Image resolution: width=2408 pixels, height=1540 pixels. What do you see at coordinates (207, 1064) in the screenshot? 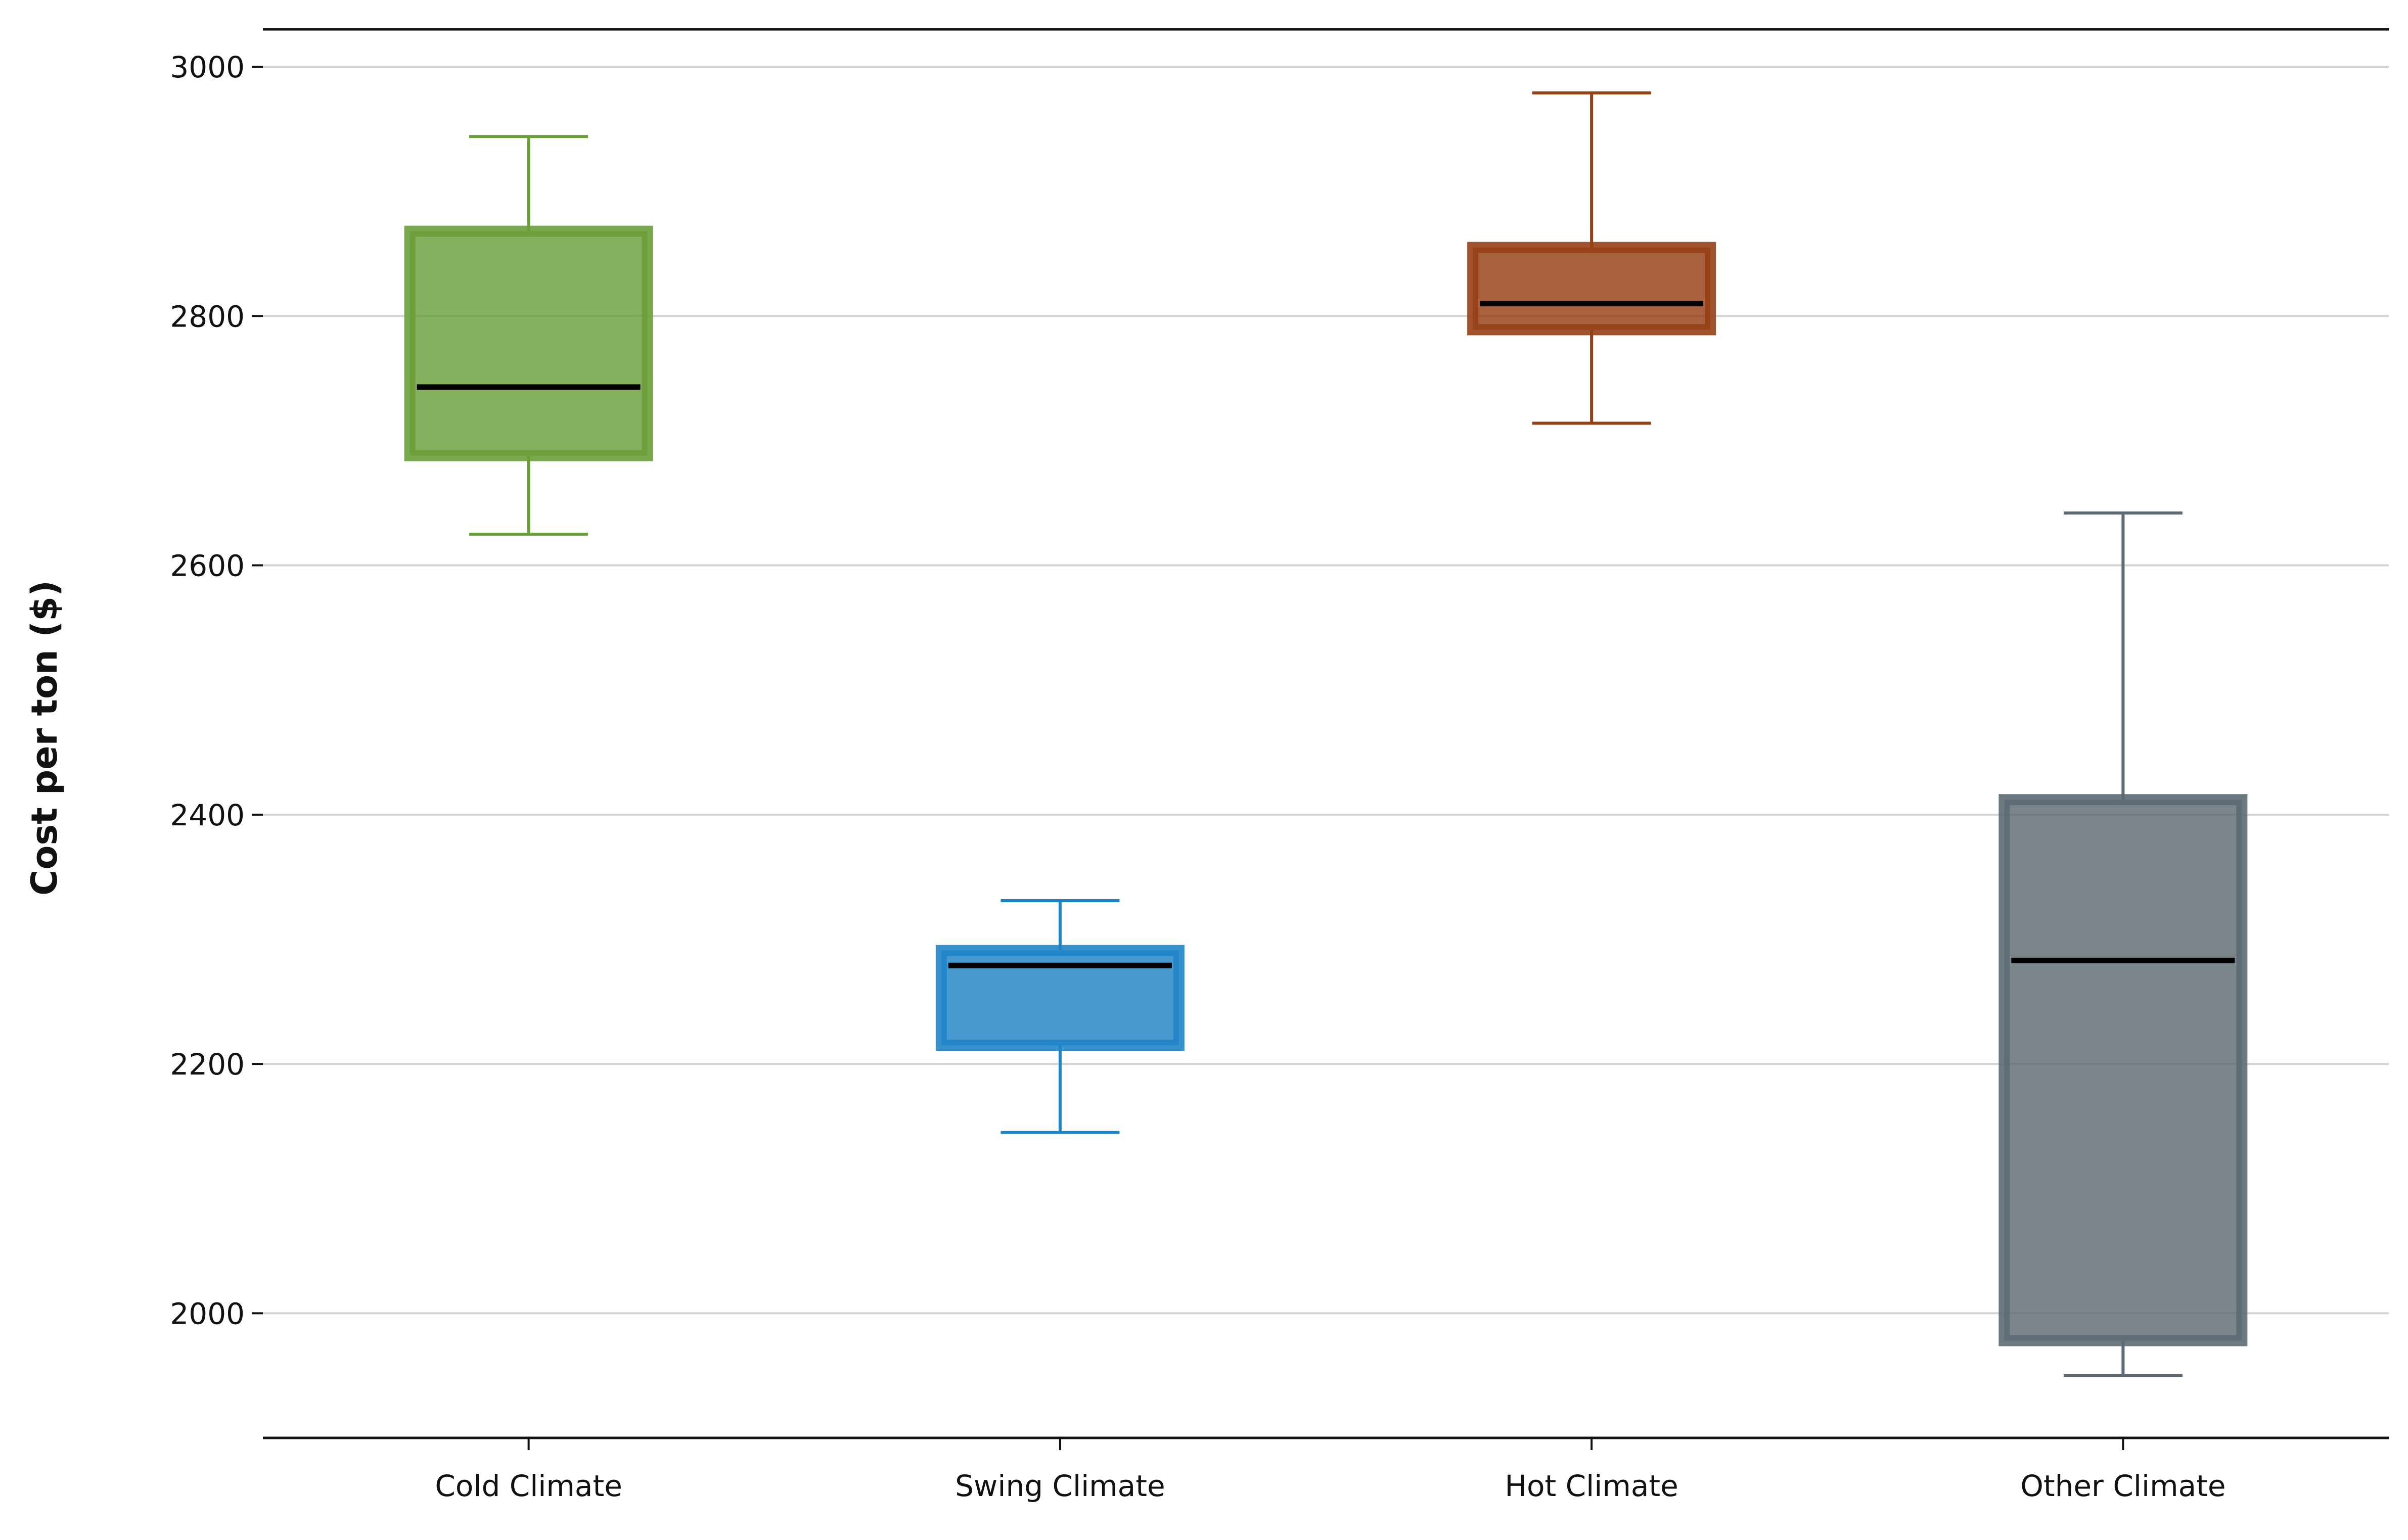
I see `y-tick-label-2200: 2200` at bounding box center [207, 1064].